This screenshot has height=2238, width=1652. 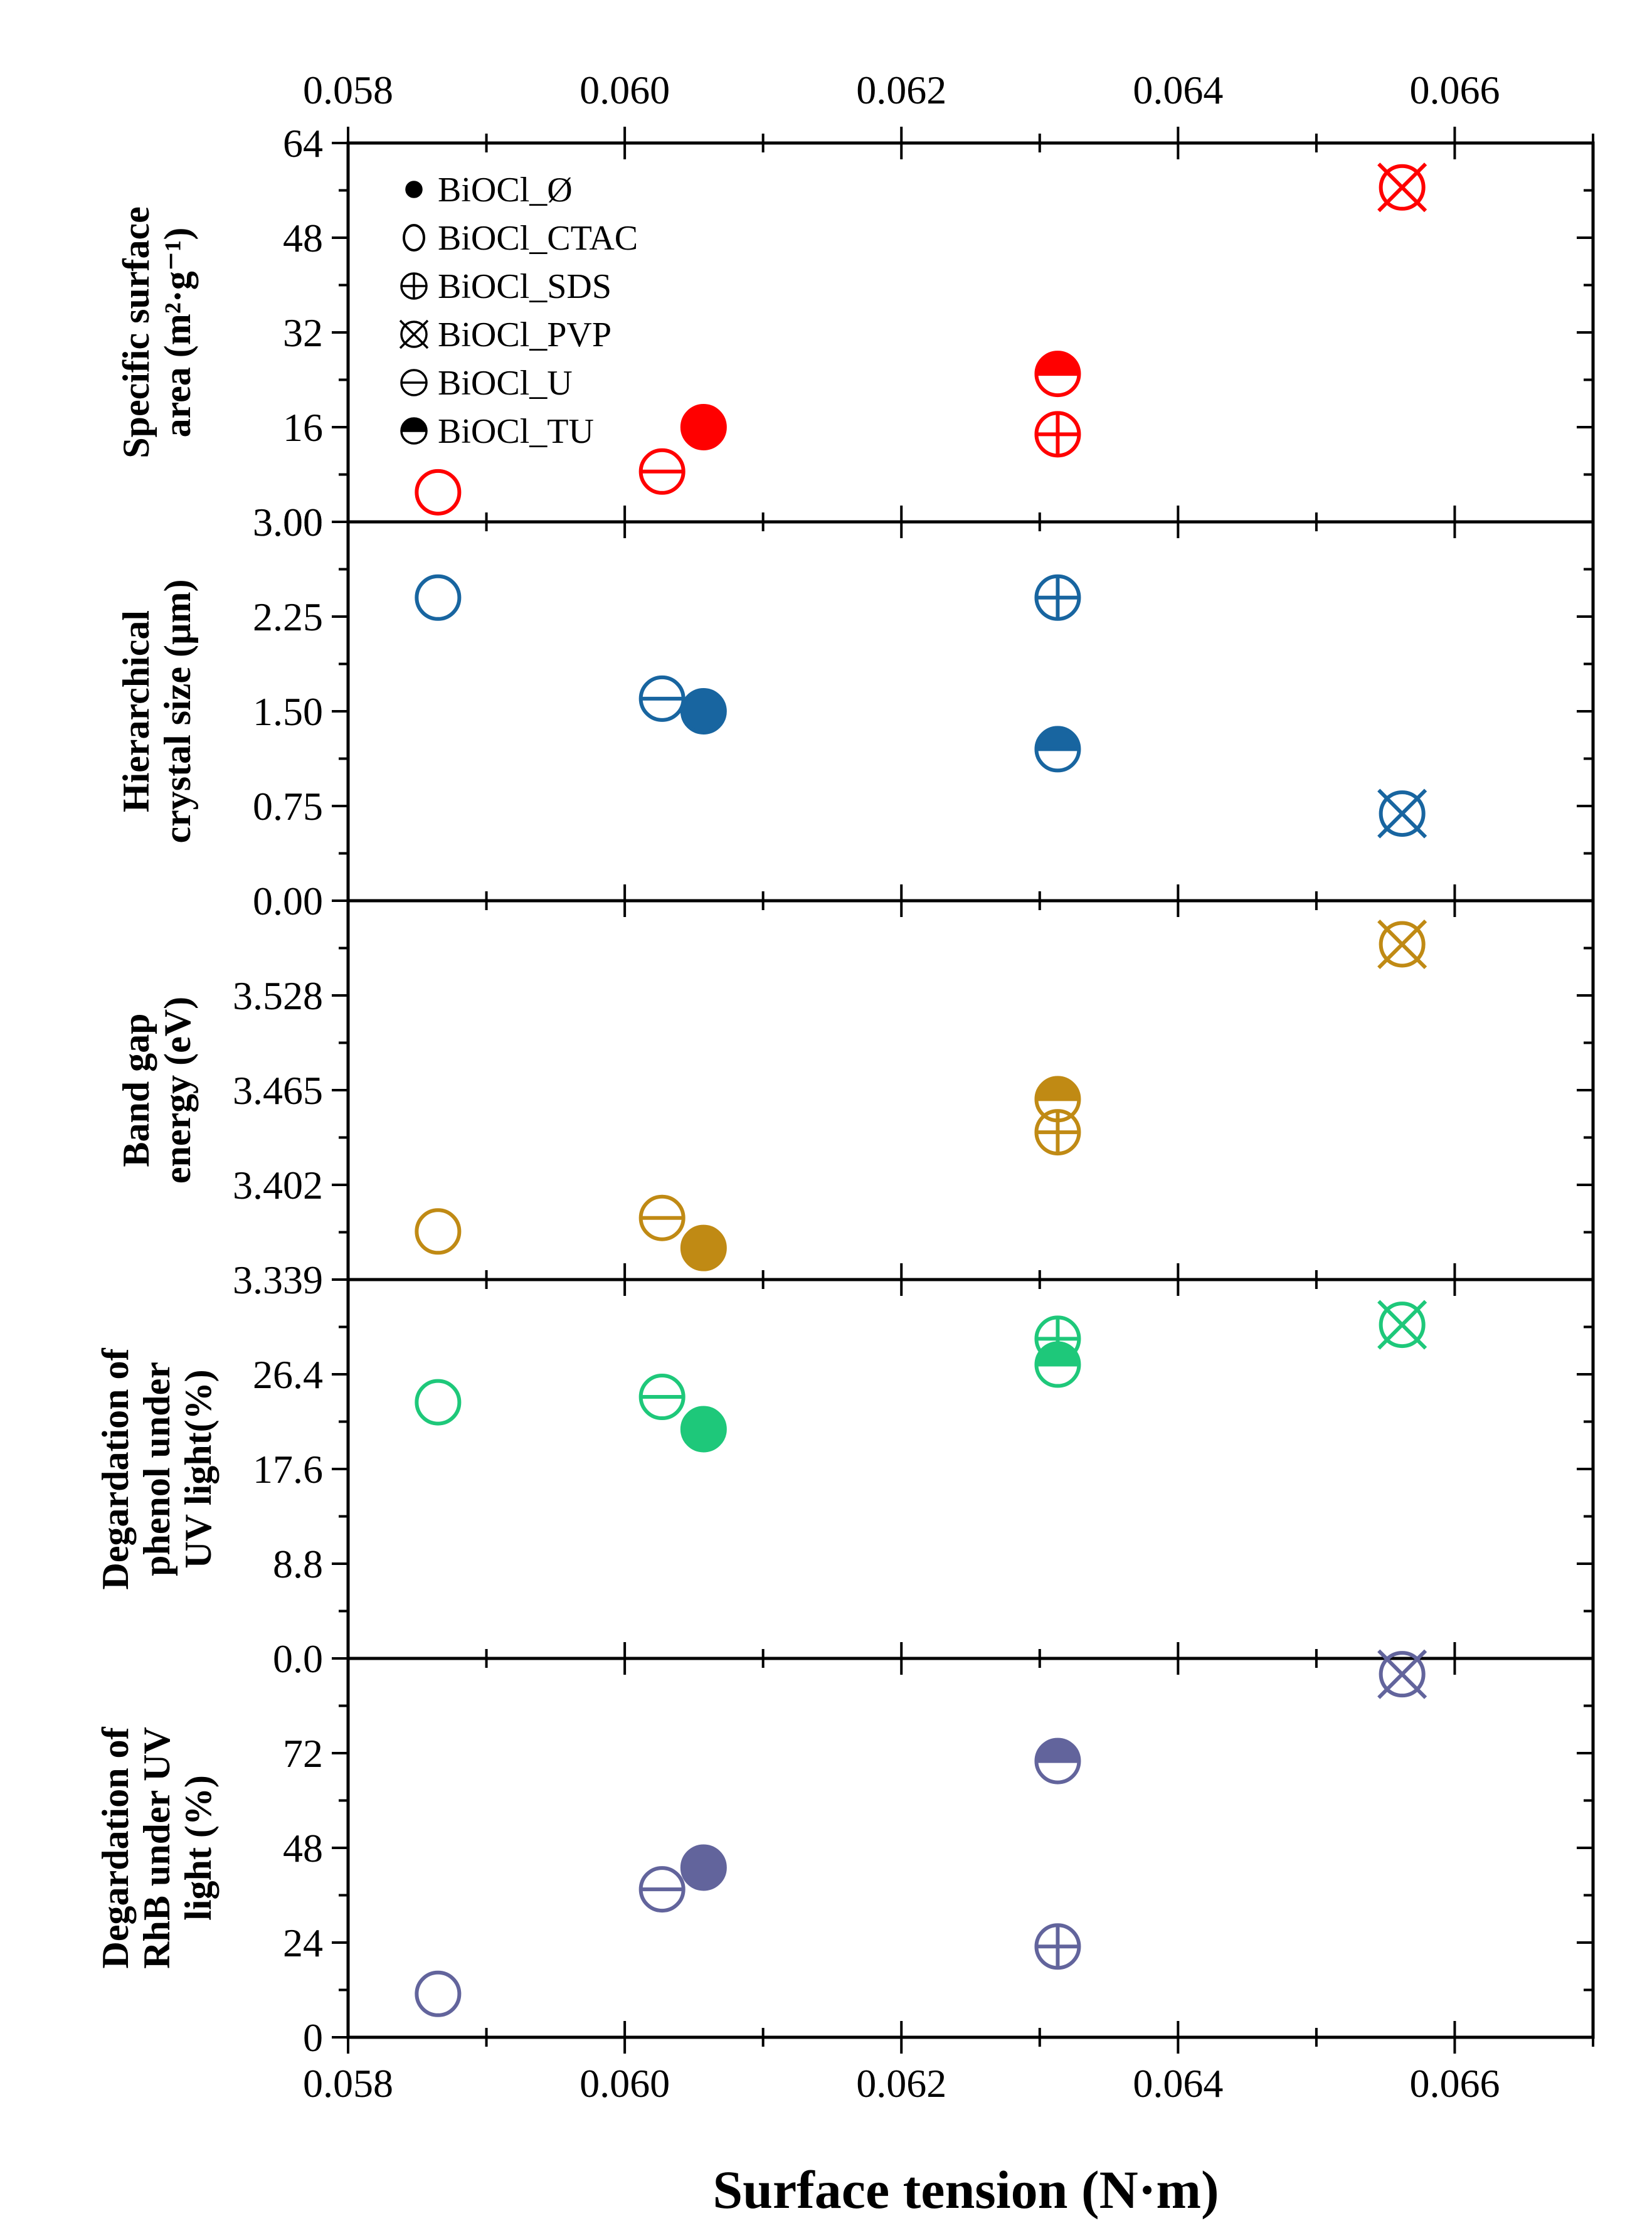 What do you see at coordinates (303, 143) in the screenshot?
I see `y-tick-label: 64` at bounding box center [303, 143].